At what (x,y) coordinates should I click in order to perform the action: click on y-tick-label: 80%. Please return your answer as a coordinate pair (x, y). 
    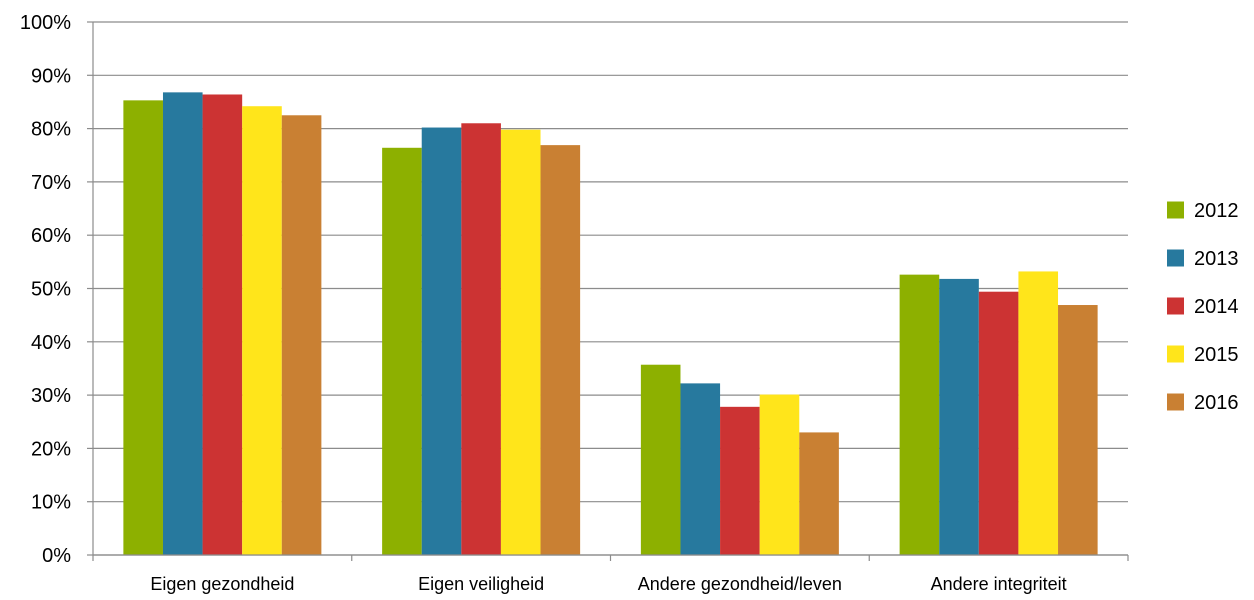
    Looking at the image, I should click on (51, 130).